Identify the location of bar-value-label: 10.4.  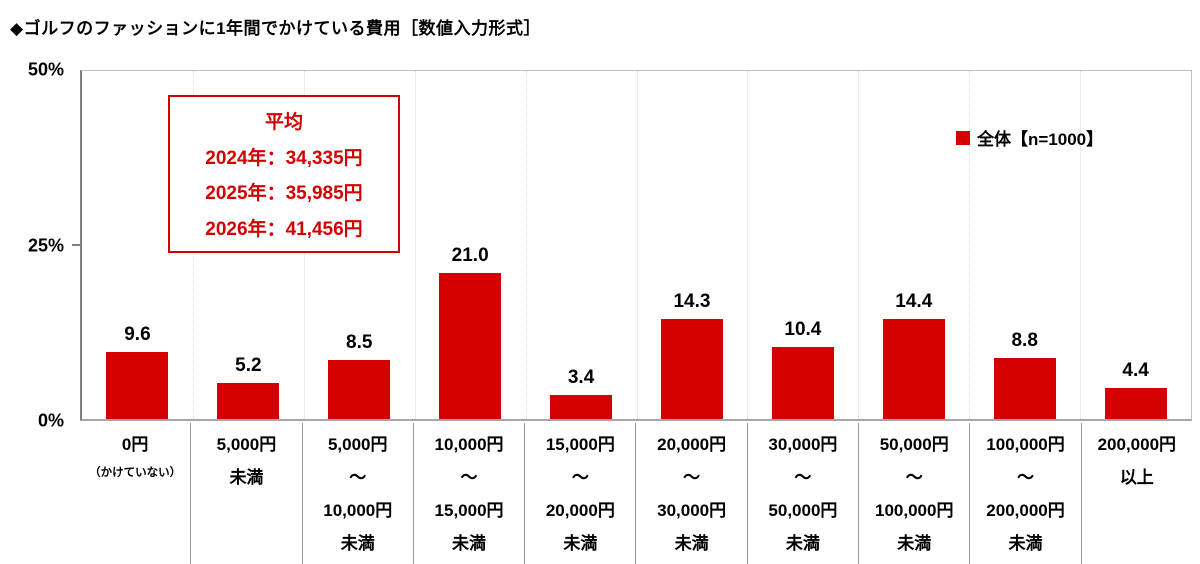
(803, 329).